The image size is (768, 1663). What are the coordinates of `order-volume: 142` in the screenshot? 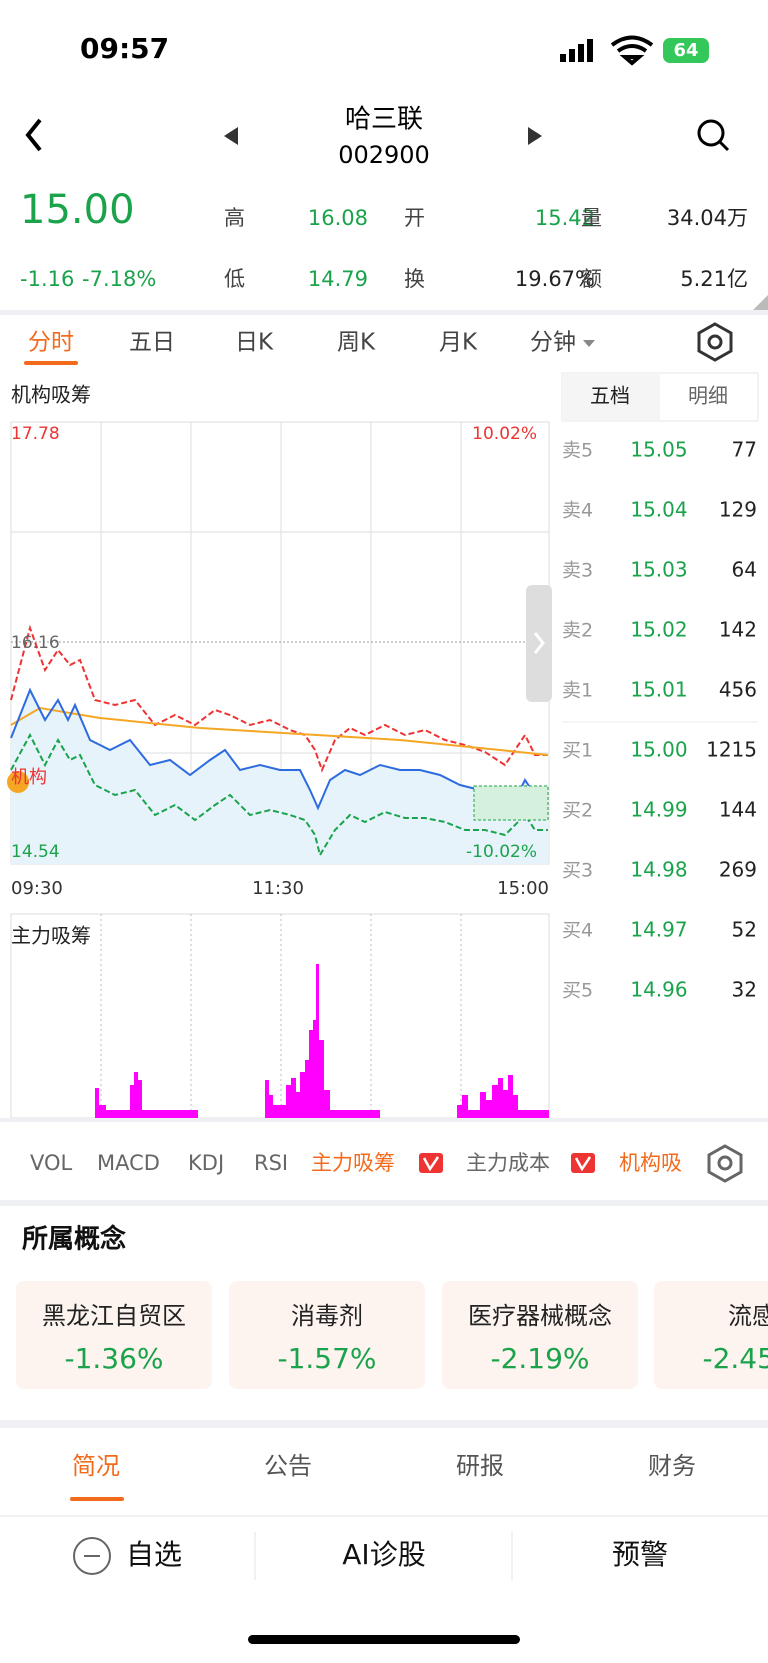 It's located at (738, 630).